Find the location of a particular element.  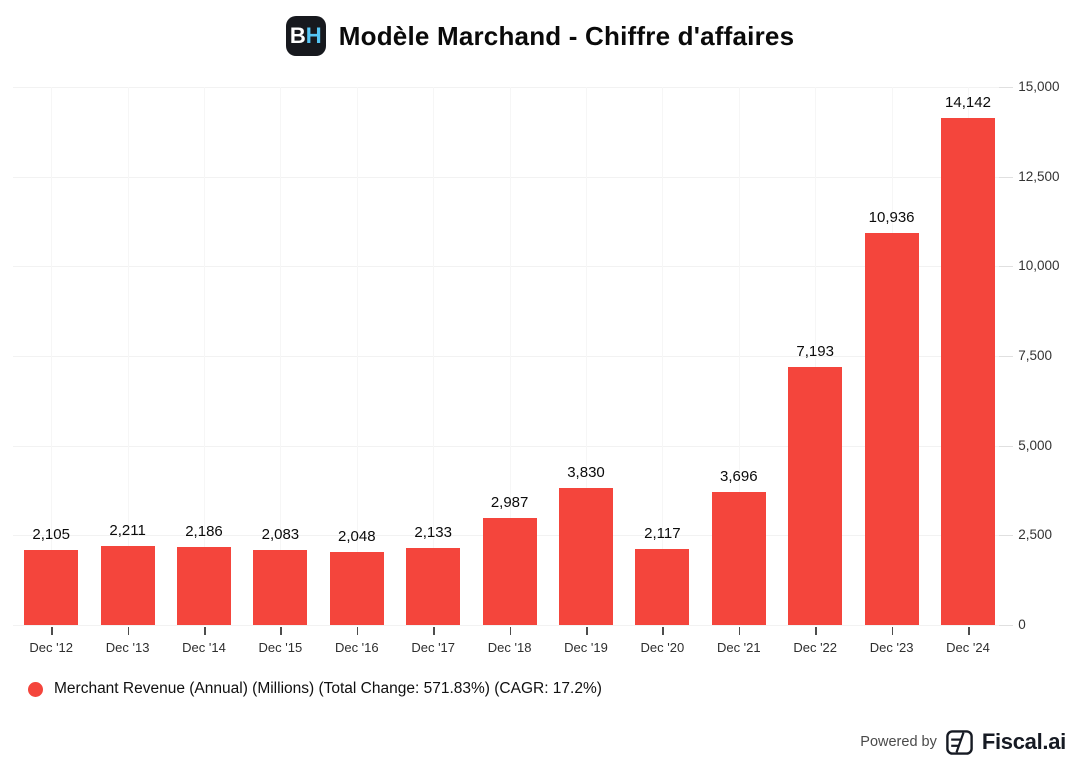

x-tick-label: Dec '15 is located at coordinates (280, 647).